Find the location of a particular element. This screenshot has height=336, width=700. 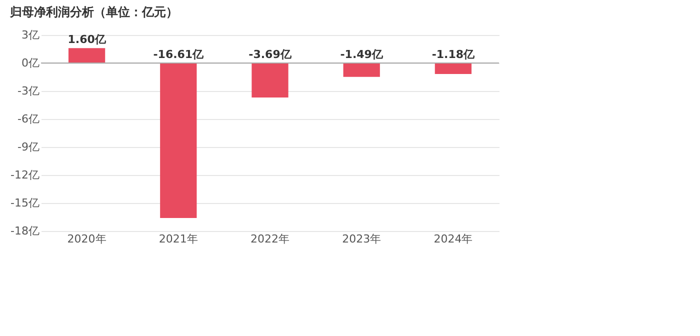

x-tick-label: 2024年 is located at coordinates (453, 239).